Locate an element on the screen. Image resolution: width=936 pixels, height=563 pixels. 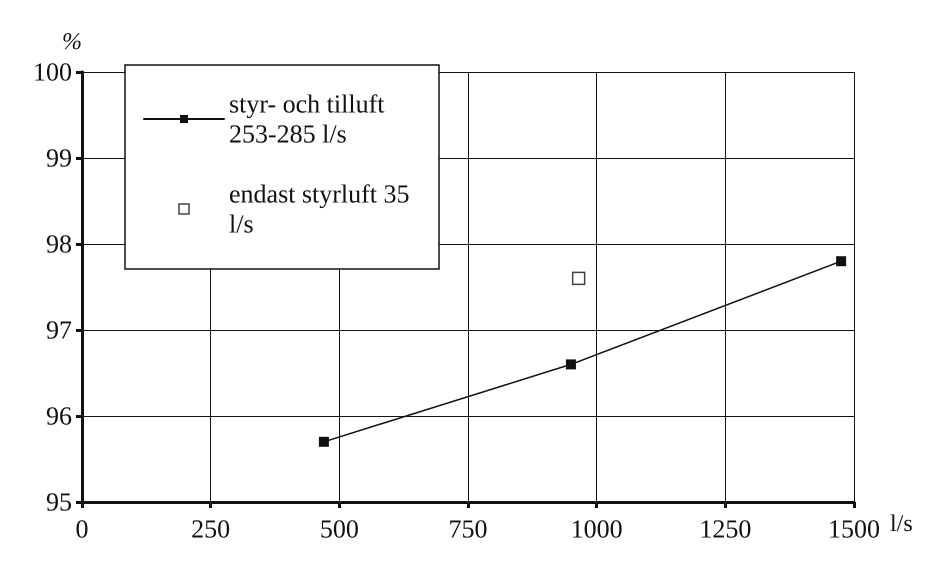
y-tick-label: 97 is located at coordinates (59, 330).